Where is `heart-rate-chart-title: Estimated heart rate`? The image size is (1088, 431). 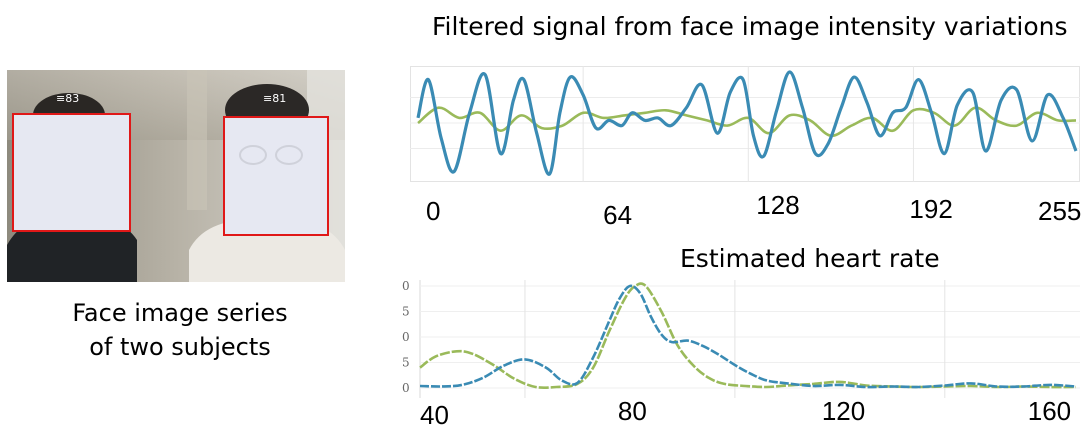 heart-rate-chart-title: Estimated heart rate is located at coordinates (810, 258).